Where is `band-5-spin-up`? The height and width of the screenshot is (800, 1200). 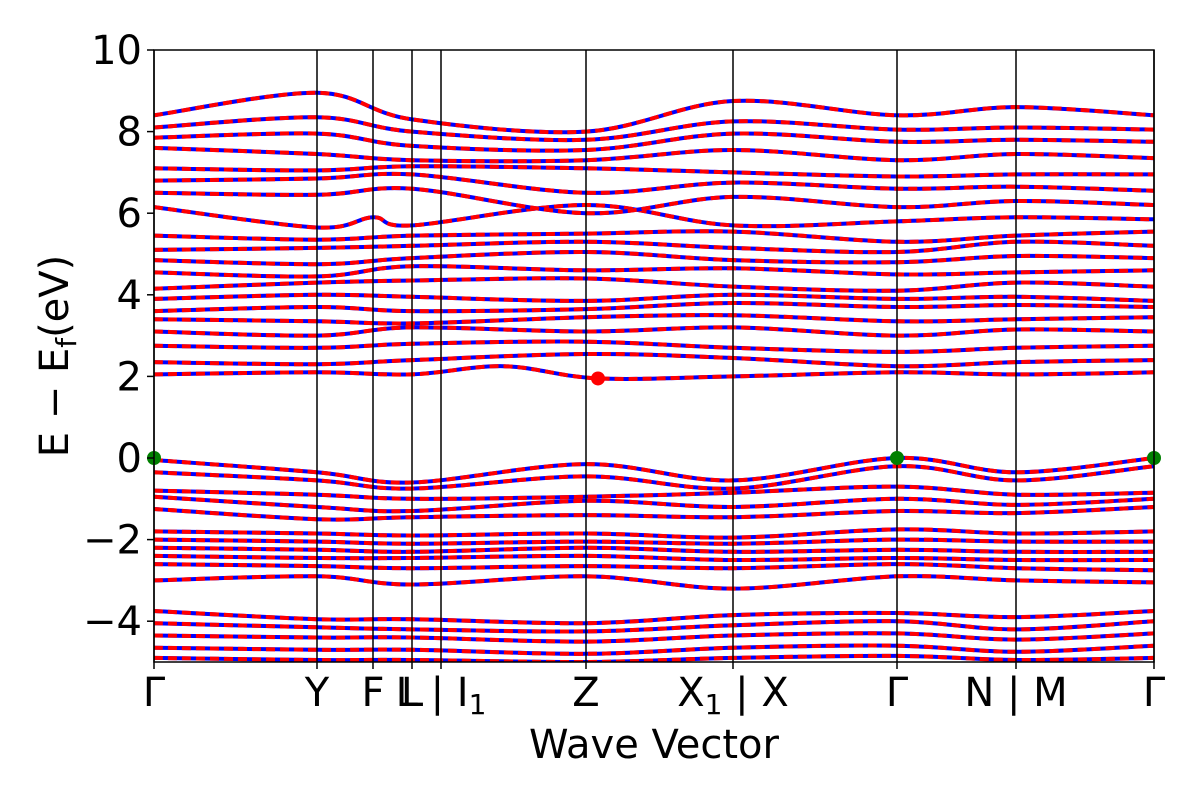 band-5-spin-up is located at coordinates (654, 533).